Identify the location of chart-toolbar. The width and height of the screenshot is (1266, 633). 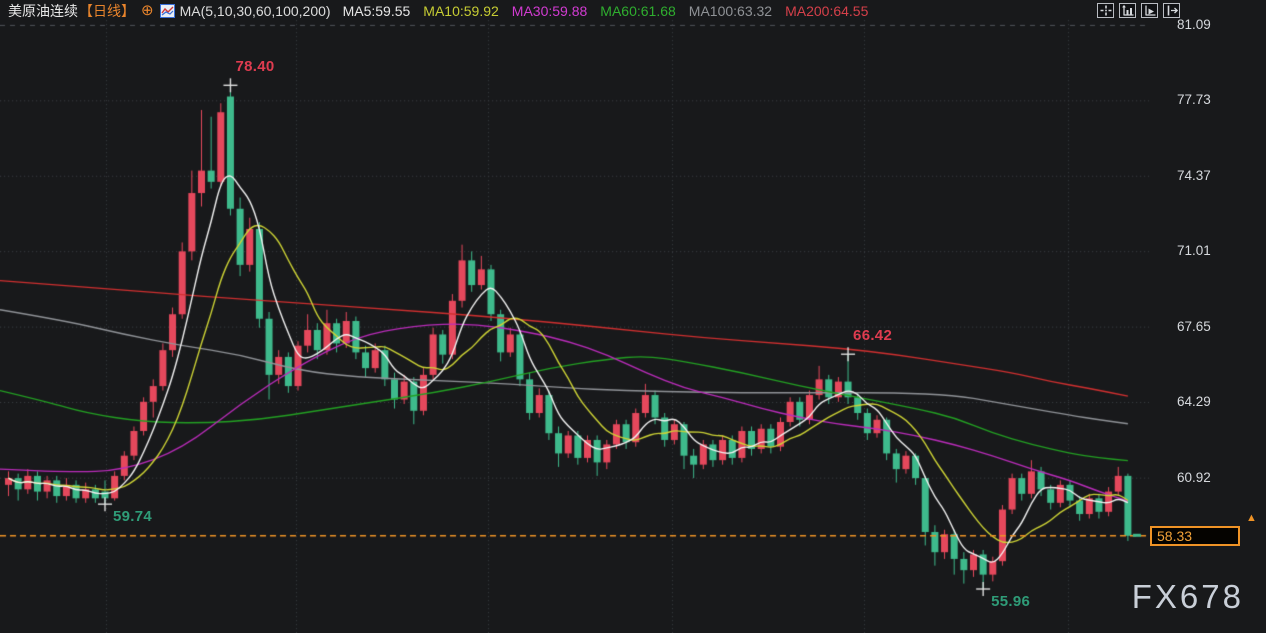
(1138, 10).